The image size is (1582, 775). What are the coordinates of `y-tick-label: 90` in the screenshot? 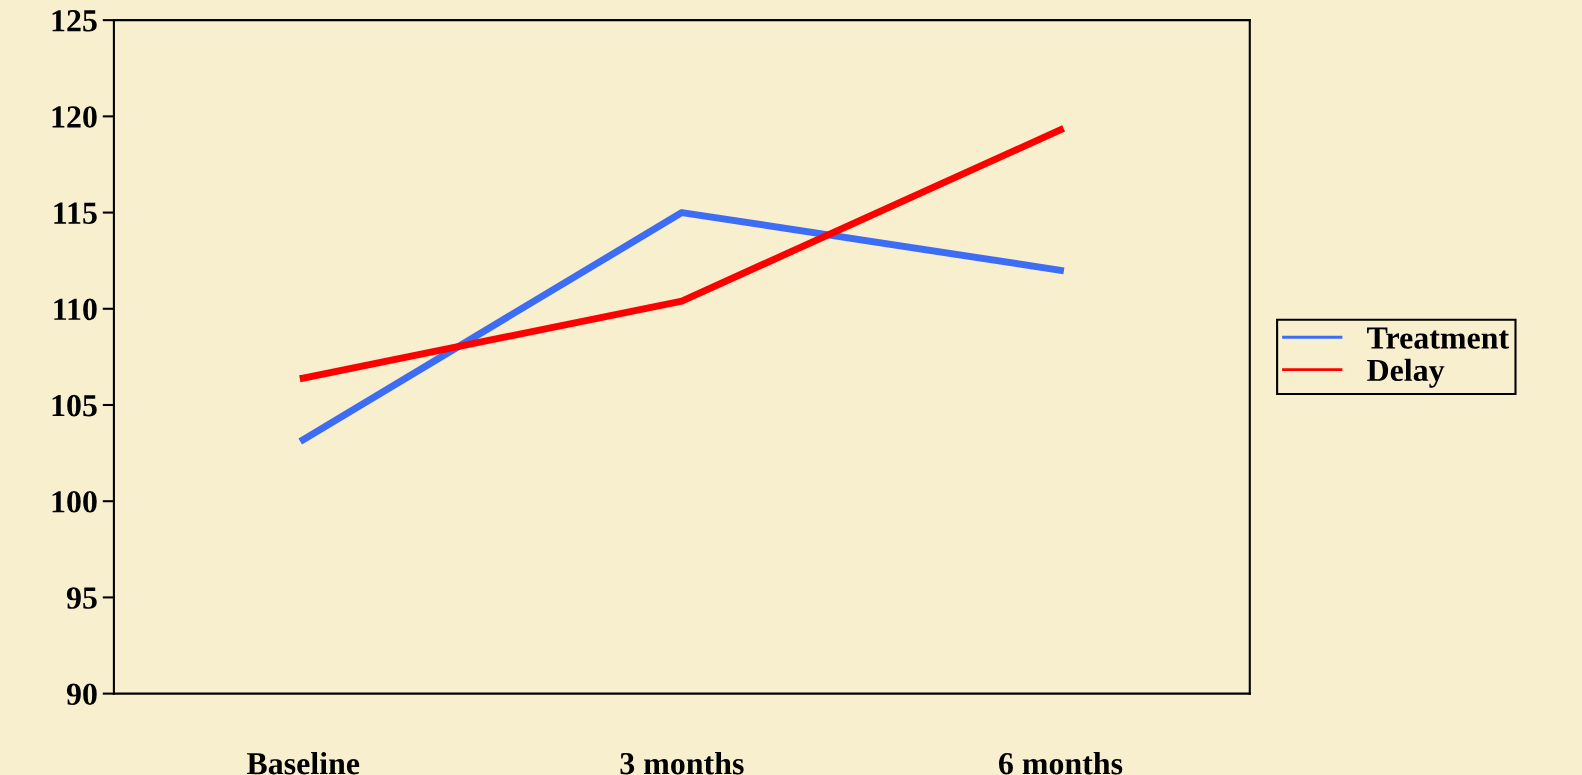 It's located at (81, 694).